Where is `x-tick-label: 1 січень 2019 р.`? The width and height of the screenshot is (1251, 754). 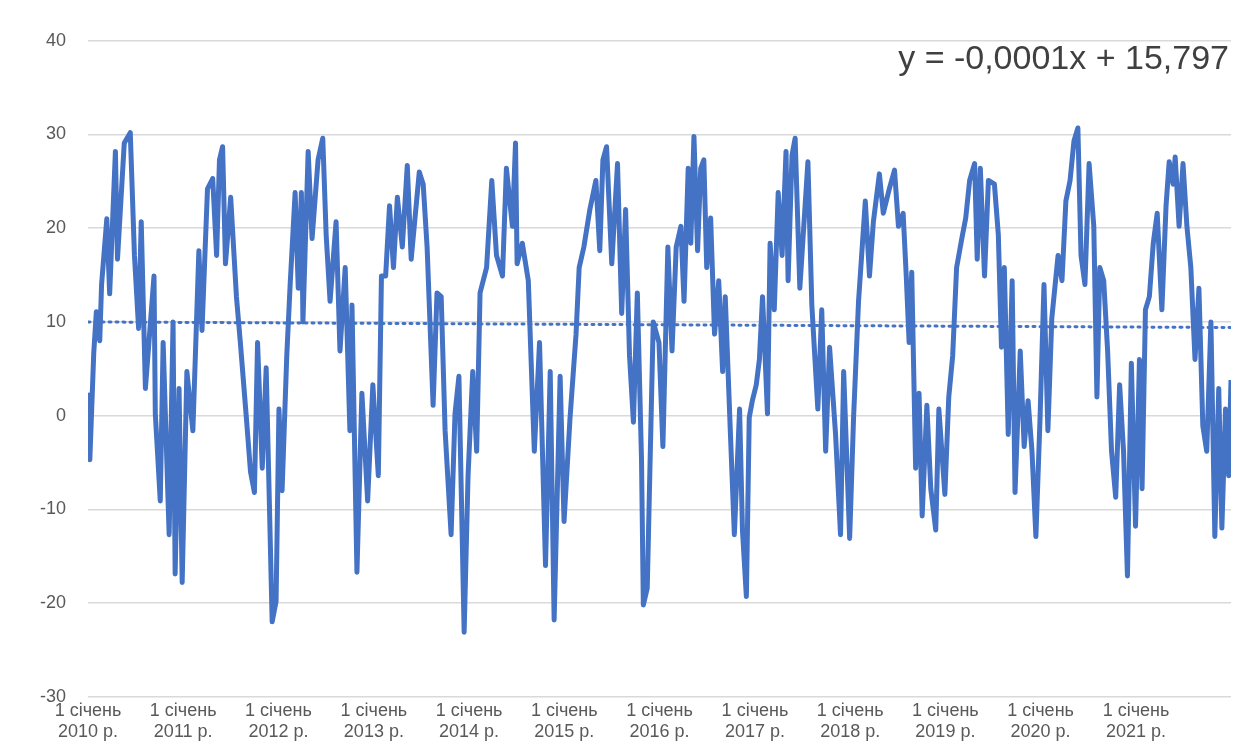
x-tick-label: 1 січень 2019 р. is located at coordinates (945, 720).